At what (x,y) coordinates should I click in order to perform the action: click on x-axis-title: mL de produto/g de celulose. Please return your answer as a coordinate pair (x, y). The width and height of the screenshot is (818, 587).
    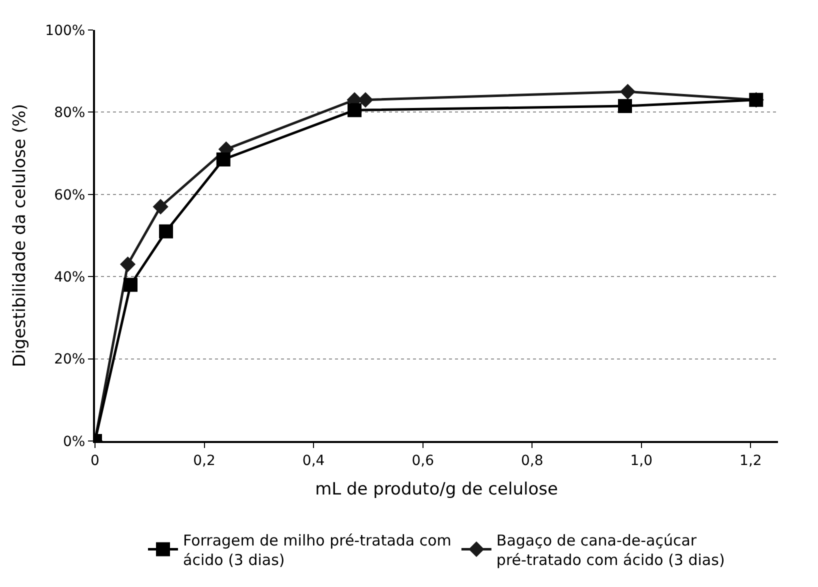
    Looking at the image, I should click on (436, 490).